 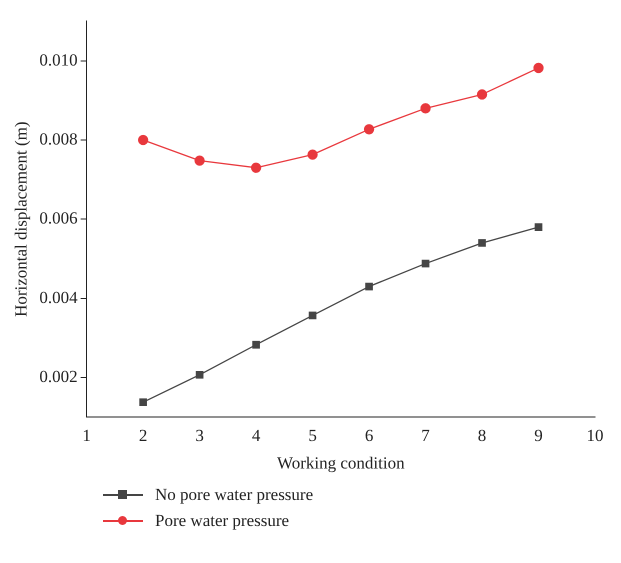 What do you see at coordinates (234, 495) in the screenshot?
I see `legend-label: No pore water pressure` at bounding box center [234, 495].